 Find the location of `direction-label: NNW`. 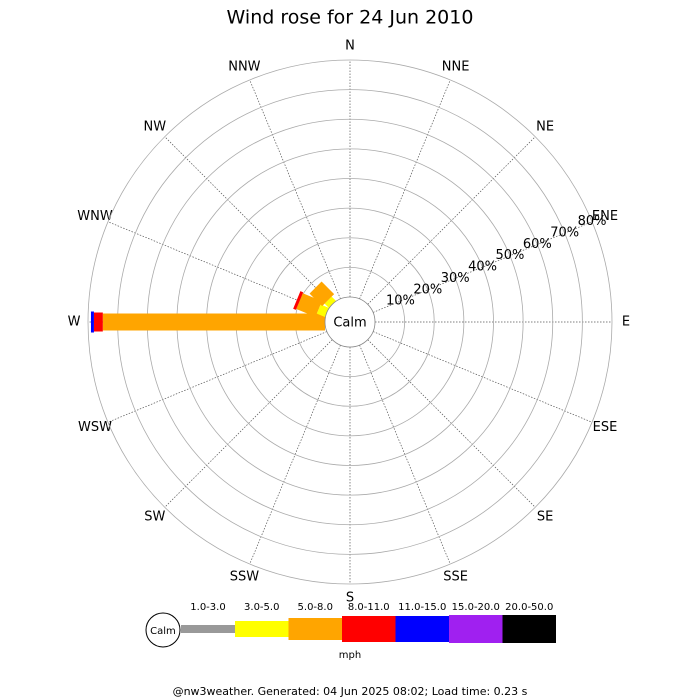

direction-label: NNW is located at coordinates (244, 67).